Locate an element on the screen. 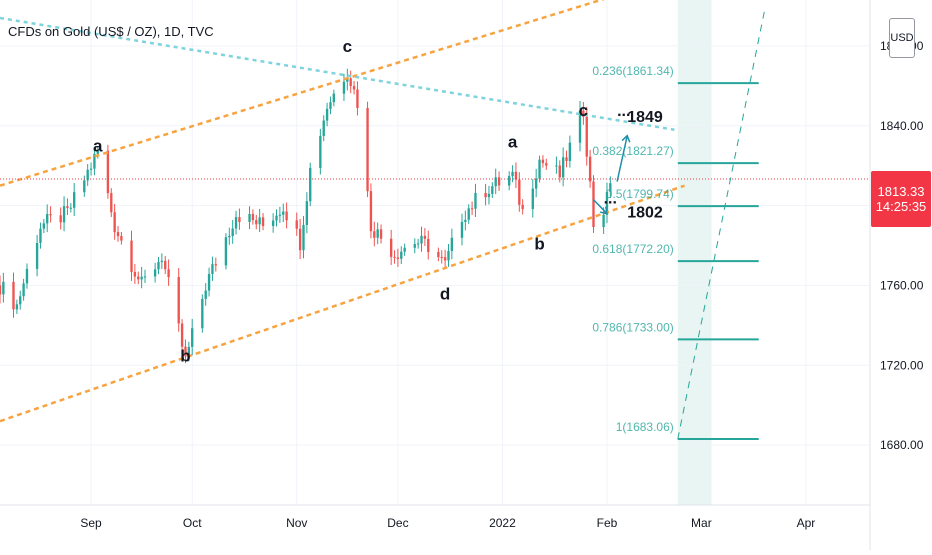  fib-level-label: 0.382(1821.27) is located at coordinates (632, 151).